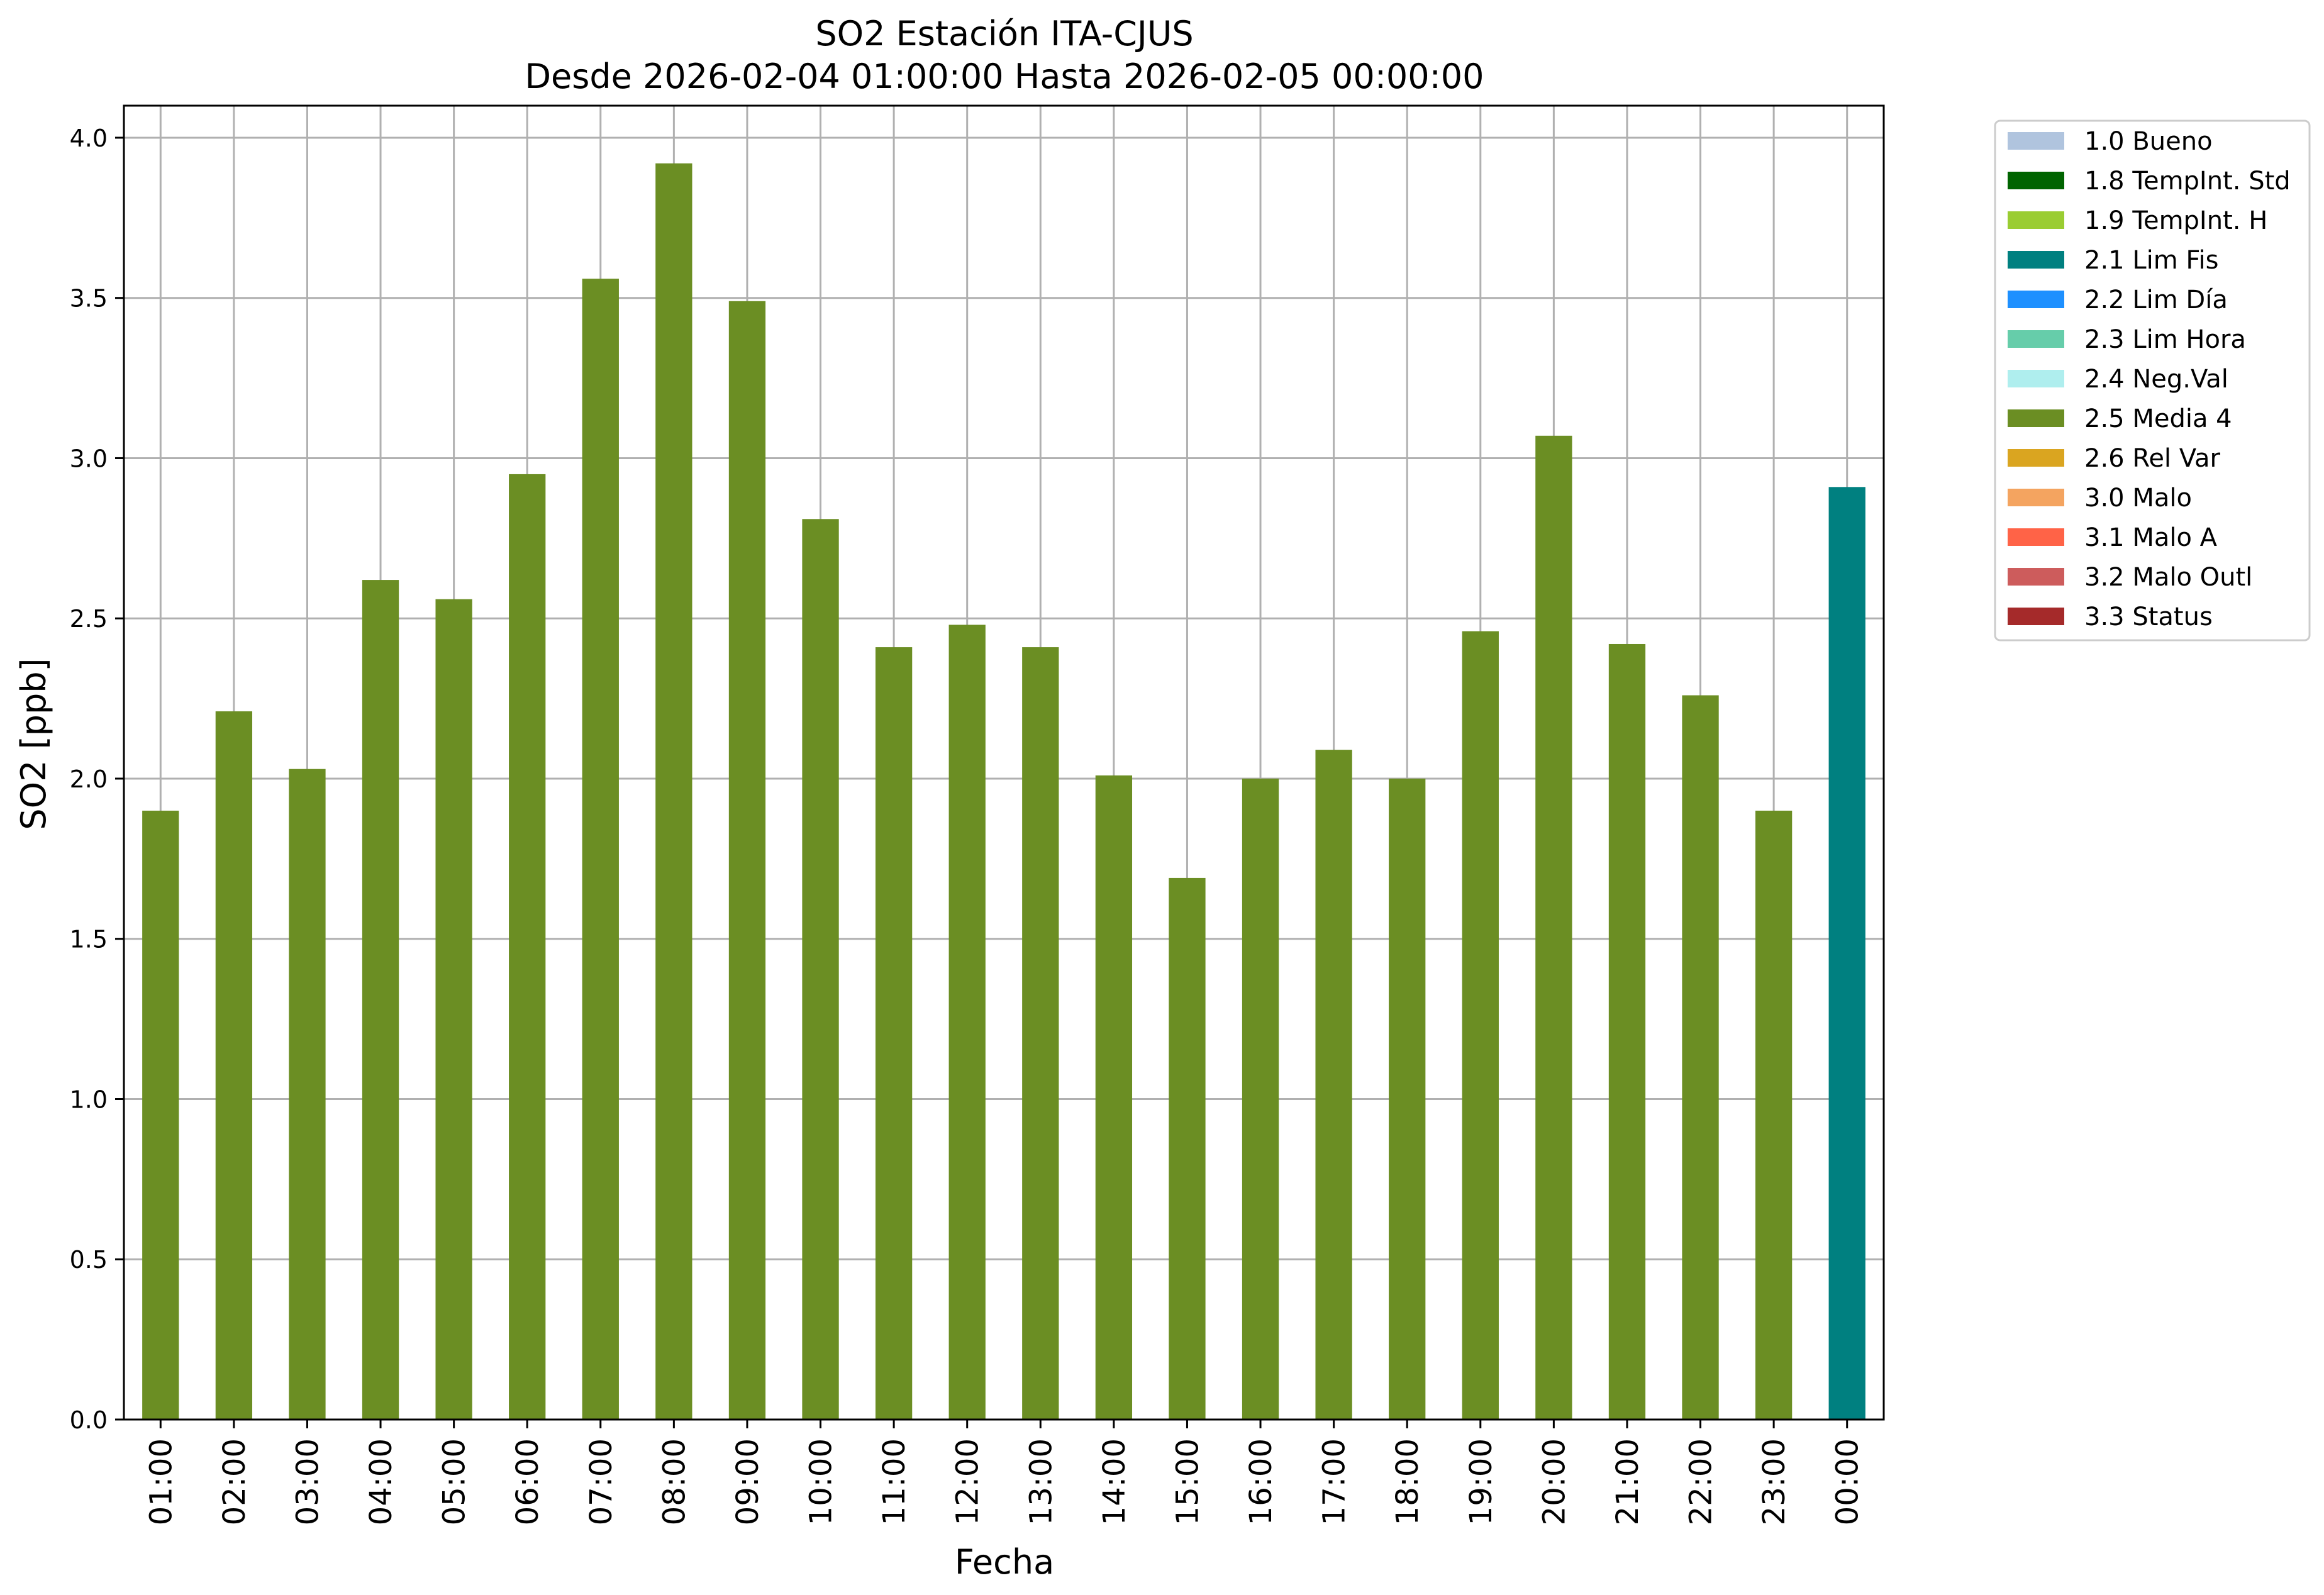  Describe the element at coordinates (89, 1099) in the screenshot. I see `y-tick-label: 1.0` at that location.